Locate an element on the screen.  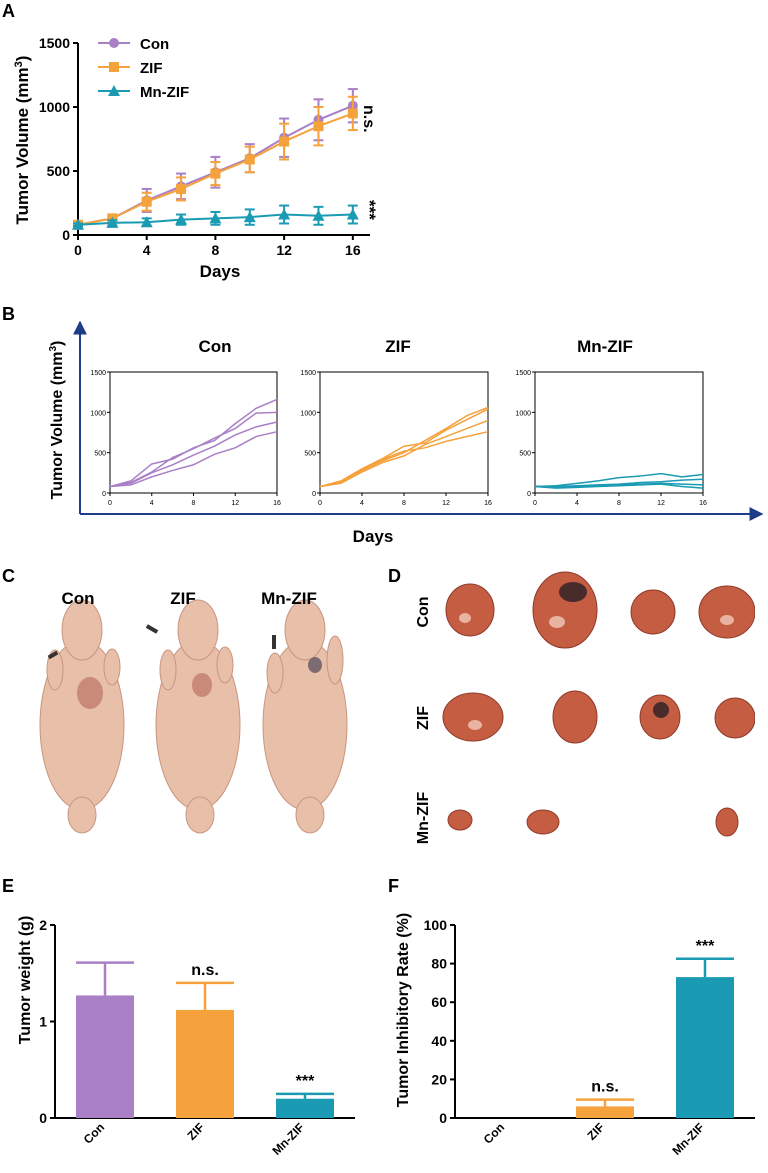
panel-b-xtick-label: 16 is located at coordinates (703, 503).